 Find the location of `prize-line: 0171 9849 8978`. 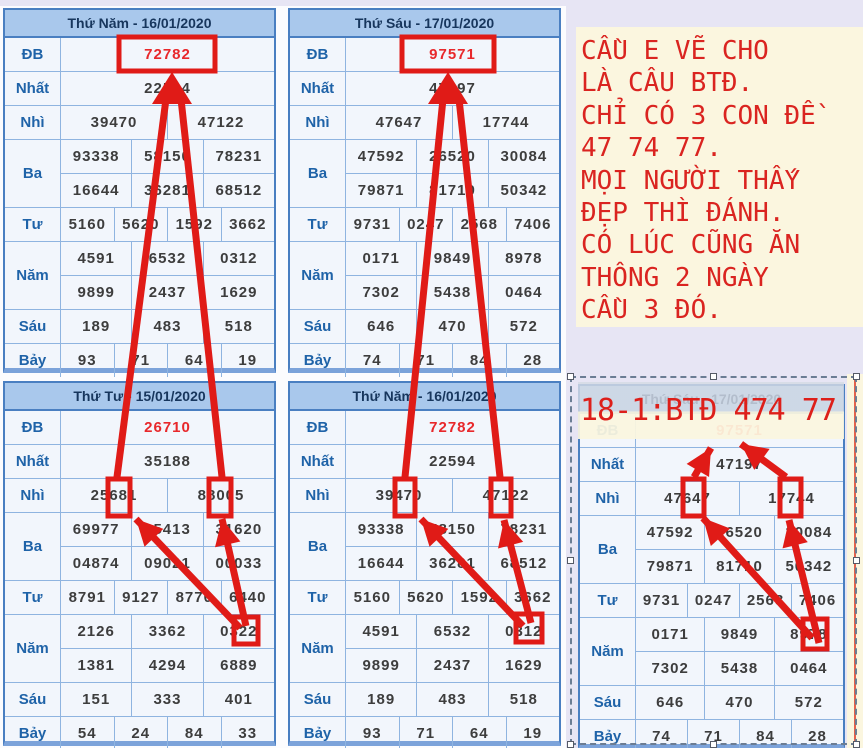

prize-line: 0171 9849 8978 is located at coordinates (452, 258).